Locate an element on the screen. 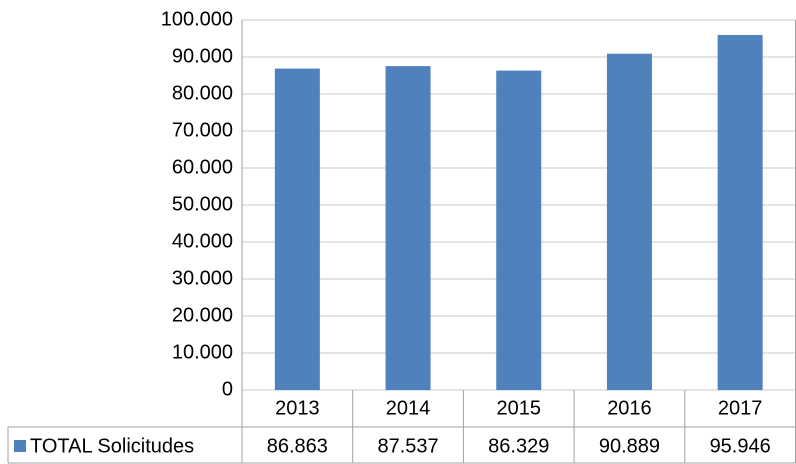 The width and height of the screenshot is (796, 464). legend-key is located at coordinates (20, 446).